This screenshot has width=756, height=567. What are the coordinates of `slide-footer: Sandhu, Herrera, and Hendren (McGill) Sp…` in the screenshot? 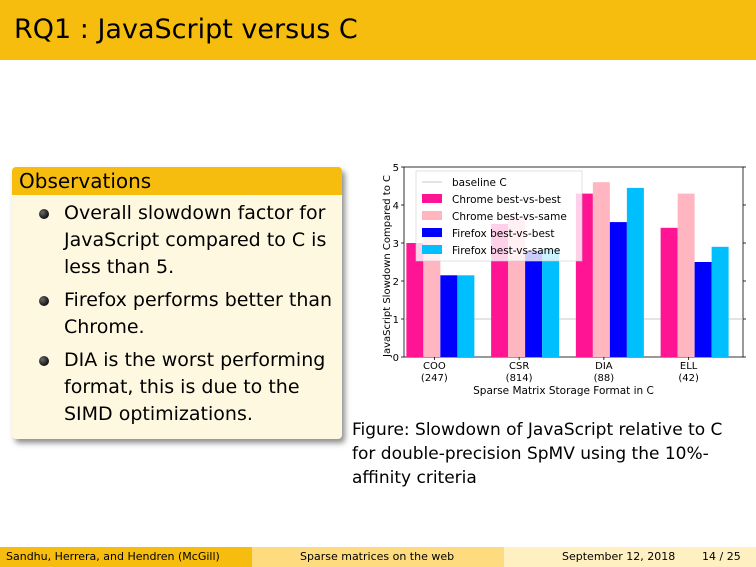 It's located at (378, 557).